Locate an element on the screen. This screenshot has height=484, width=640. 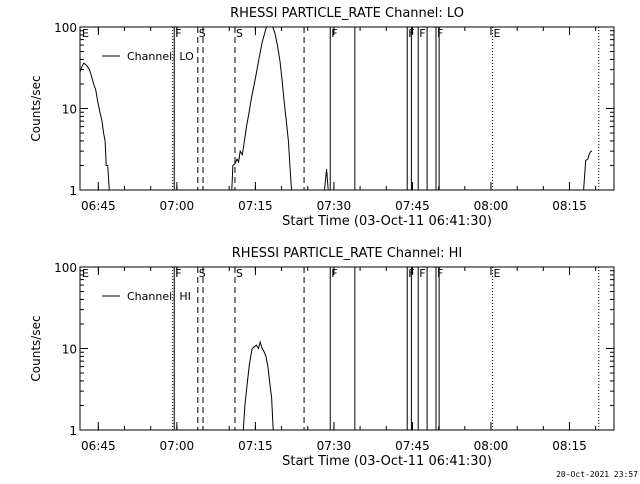
legend-entry: Channel: HI is located at coordinates (159, 296).